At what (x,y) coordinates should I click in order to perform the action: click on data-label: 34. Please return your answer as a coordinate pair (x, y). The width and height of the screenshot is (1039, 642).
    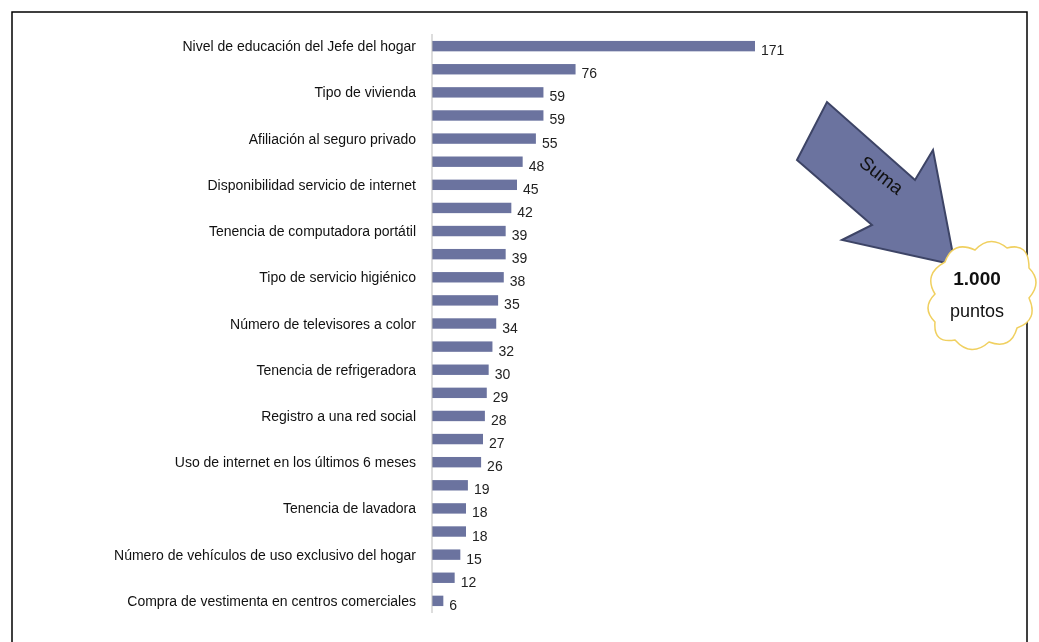
    Looking at the image, I should click on (510, 327).